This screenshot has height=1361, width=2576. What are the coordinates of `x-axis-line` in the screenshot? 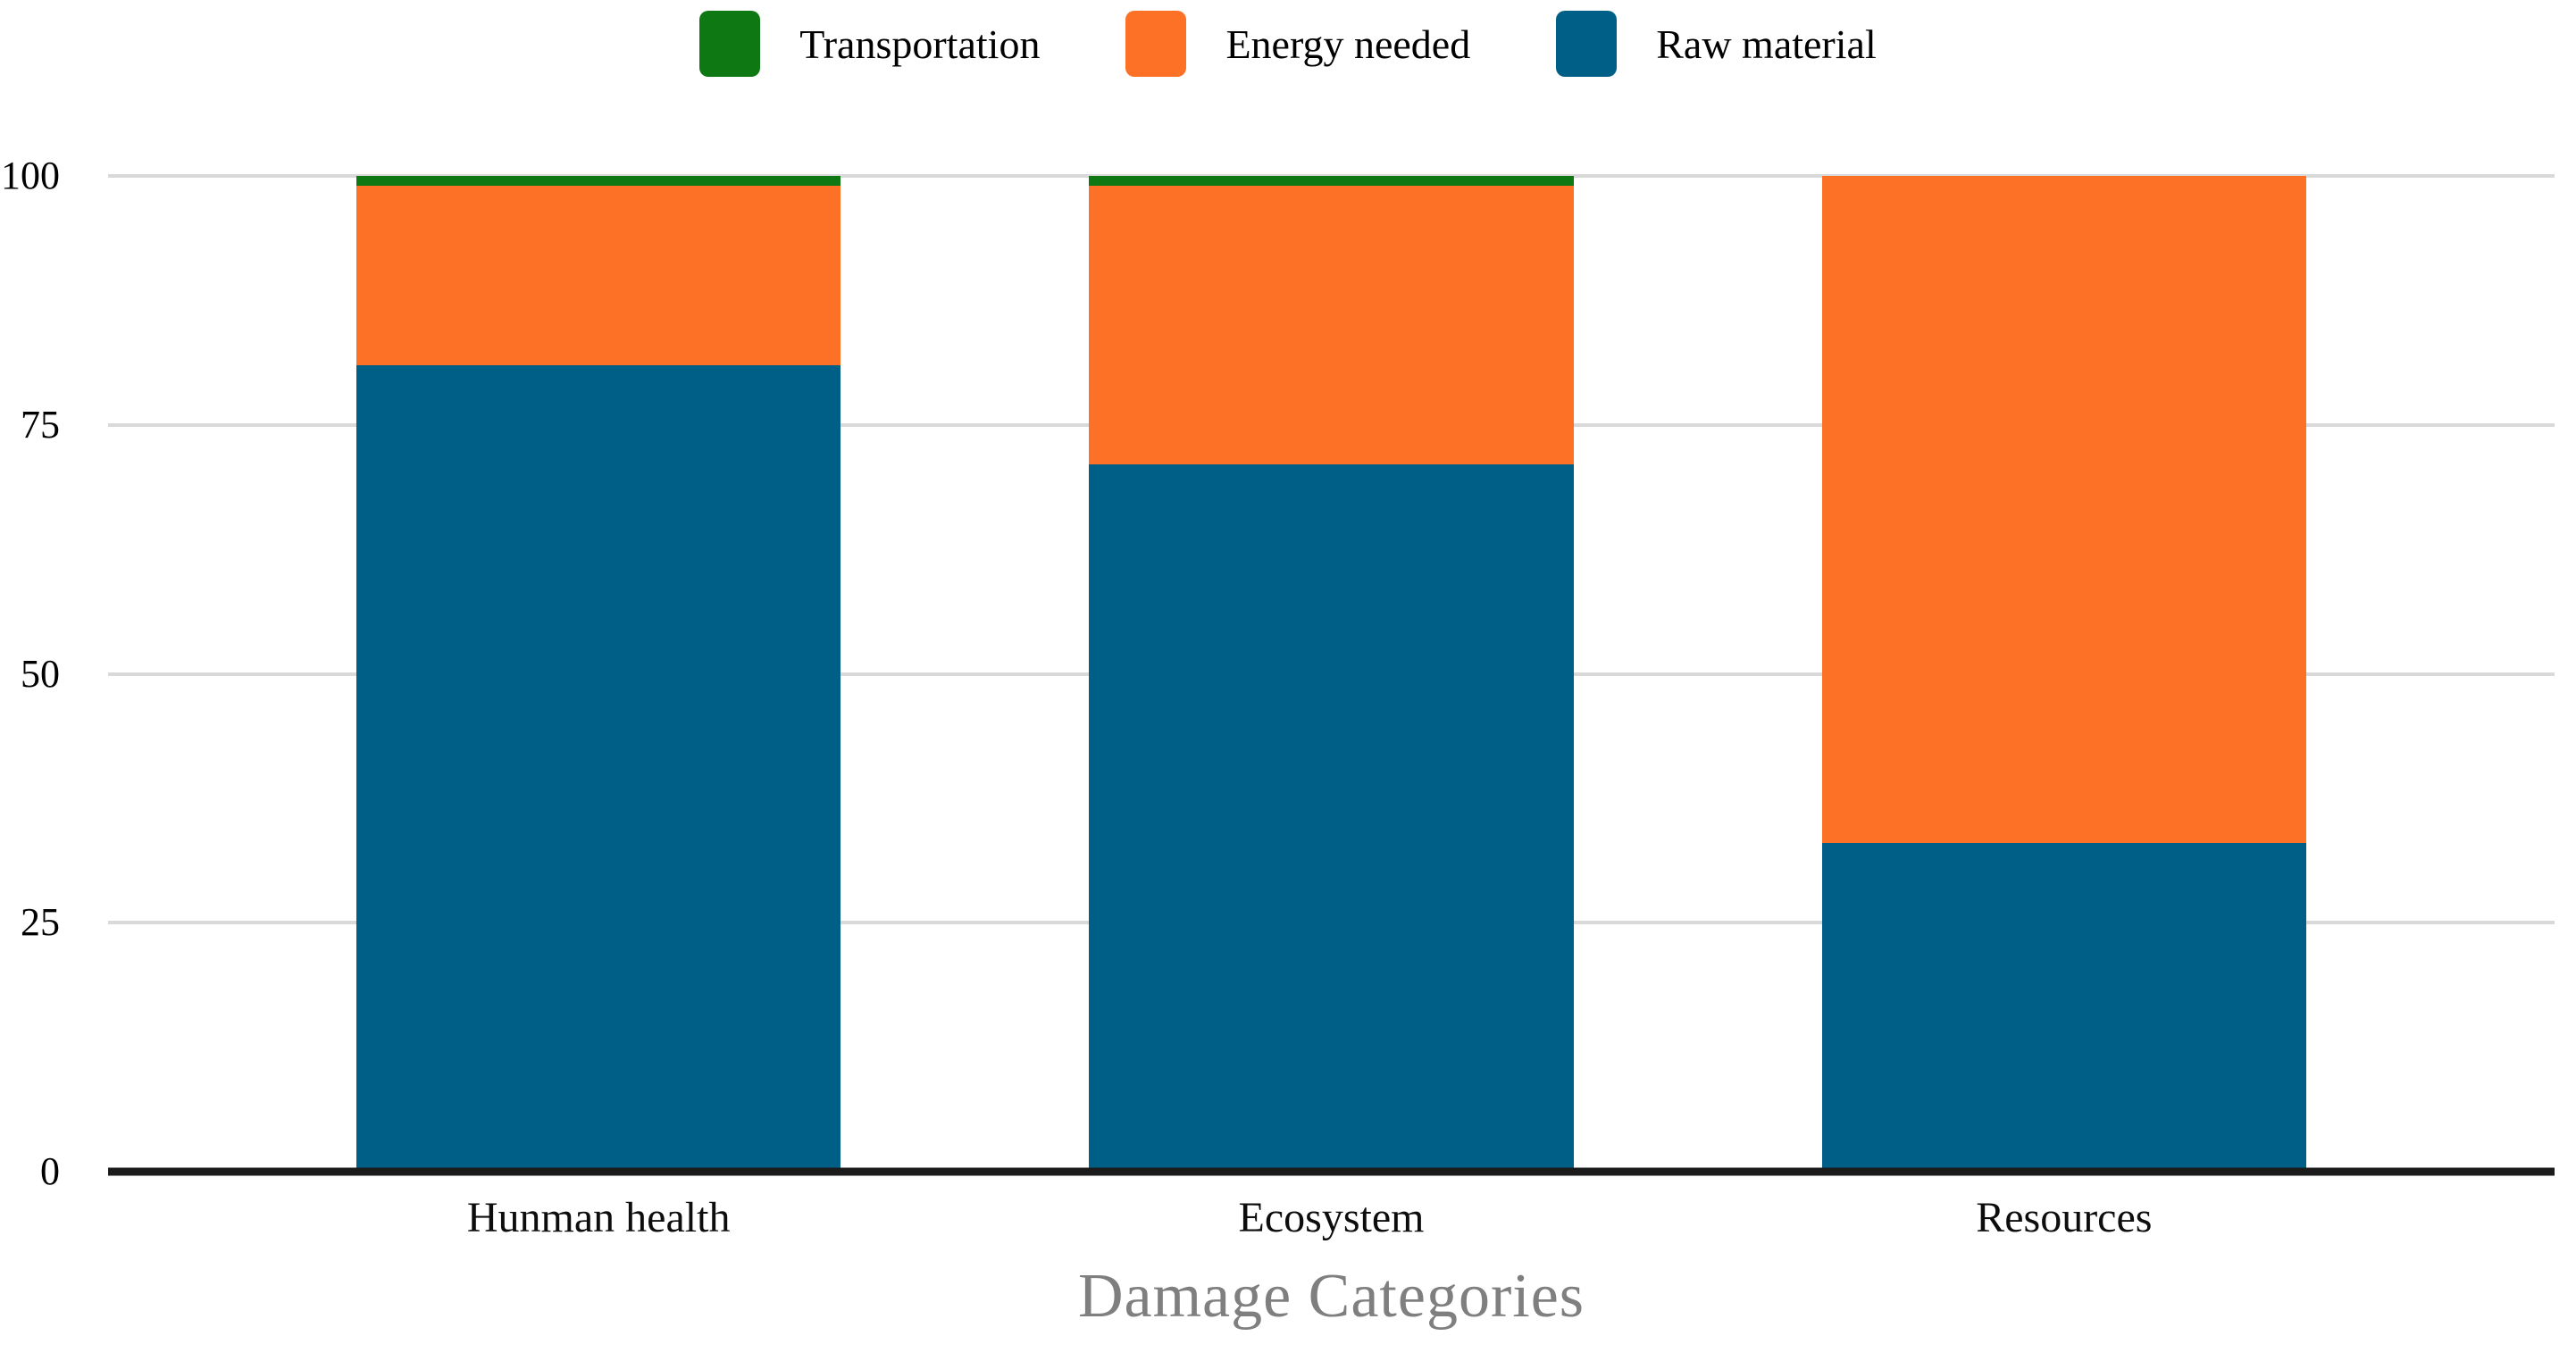 It's located at (1331, 1171).